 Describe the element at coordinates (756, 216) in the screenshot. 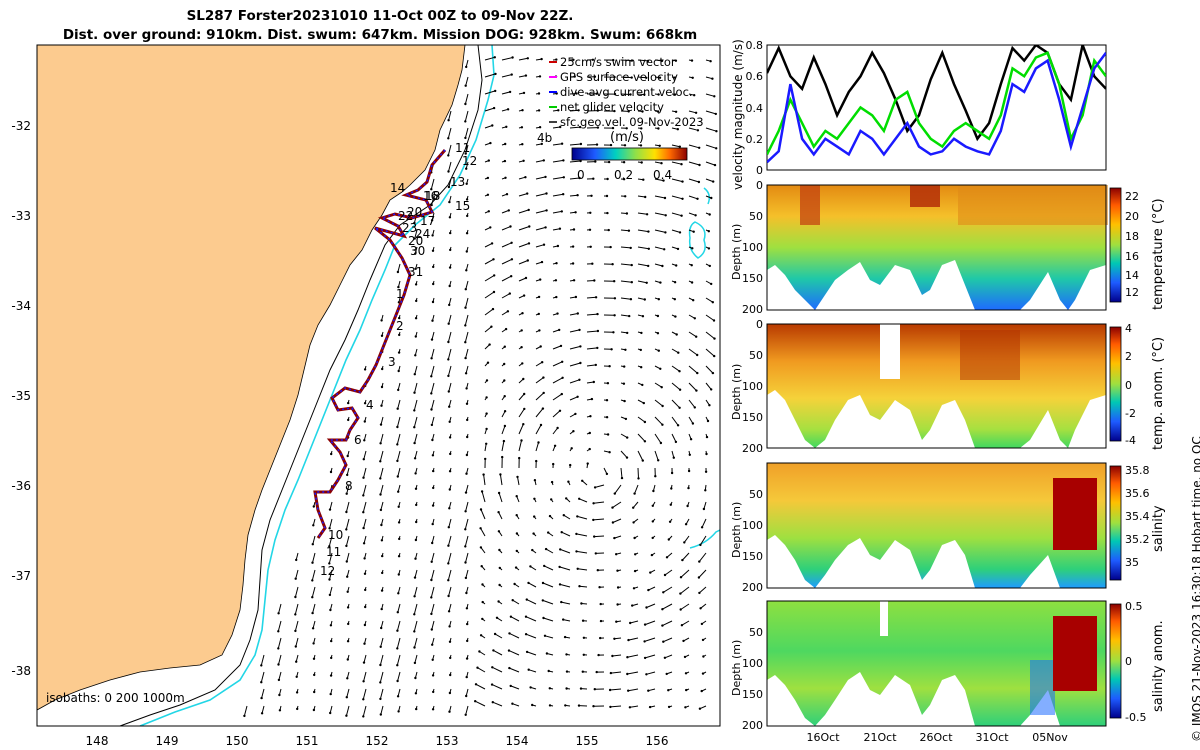

I see `depth-ytick: 50` at that location.